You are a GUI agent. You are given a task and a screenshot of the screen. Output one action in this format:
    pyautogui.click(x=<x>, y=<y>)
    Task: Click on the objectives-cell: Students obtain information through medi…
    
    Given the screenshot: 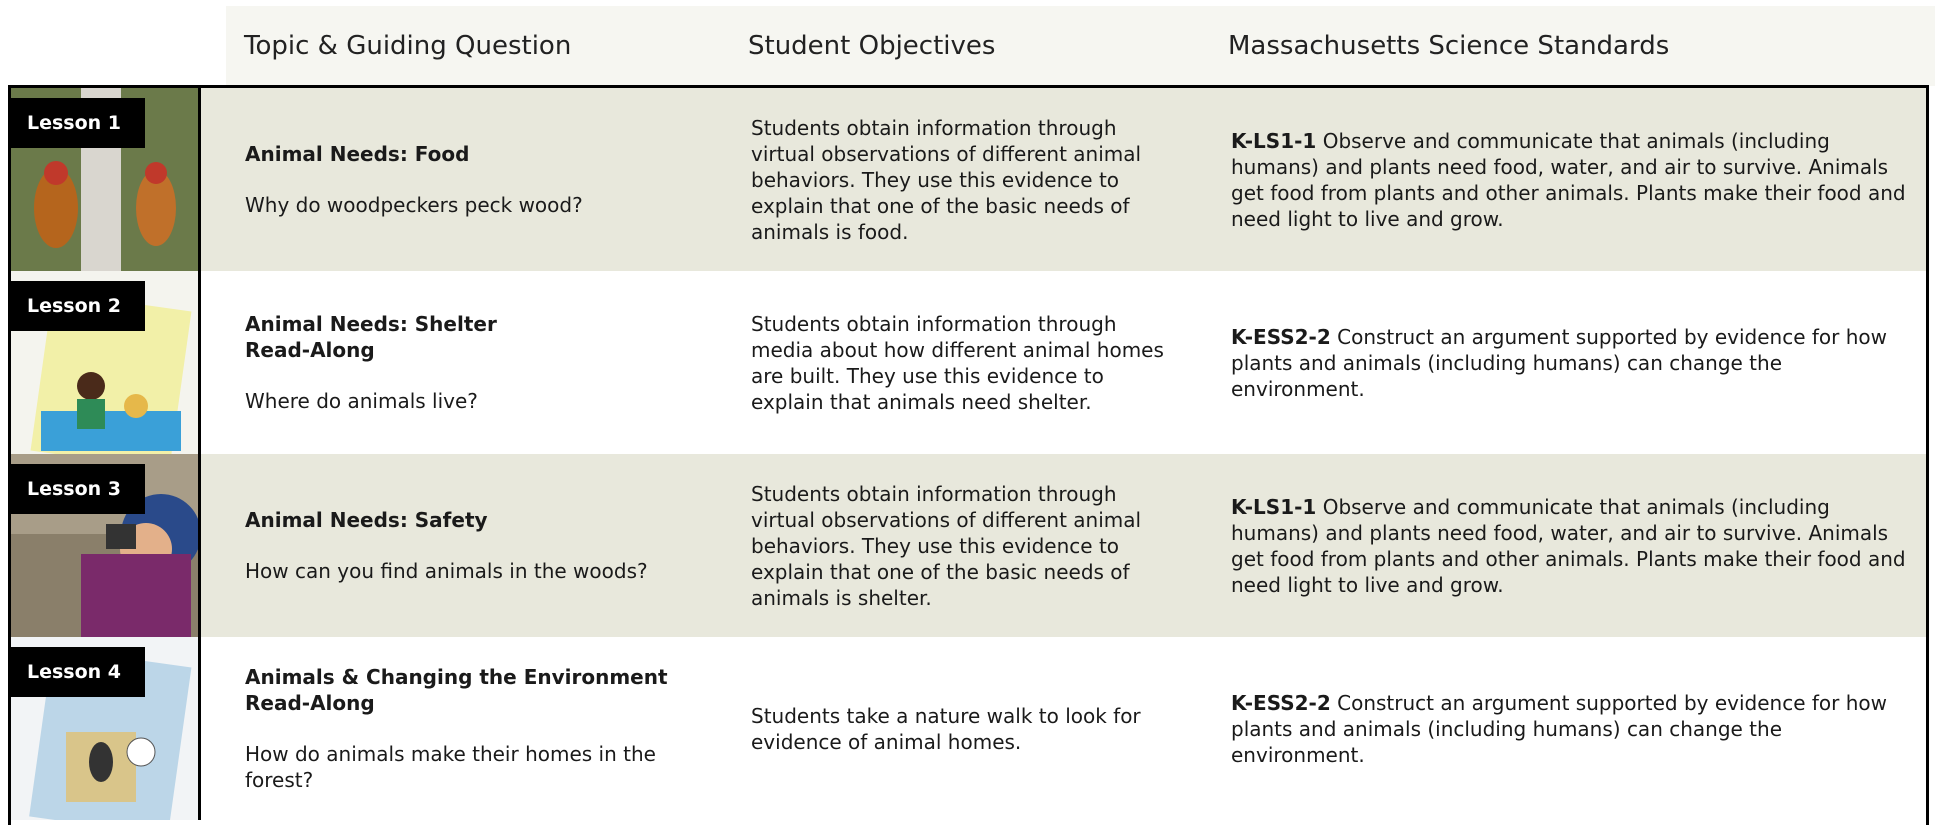 What is the action you would take?
    pyautogui.click(x=966, y=362)
    